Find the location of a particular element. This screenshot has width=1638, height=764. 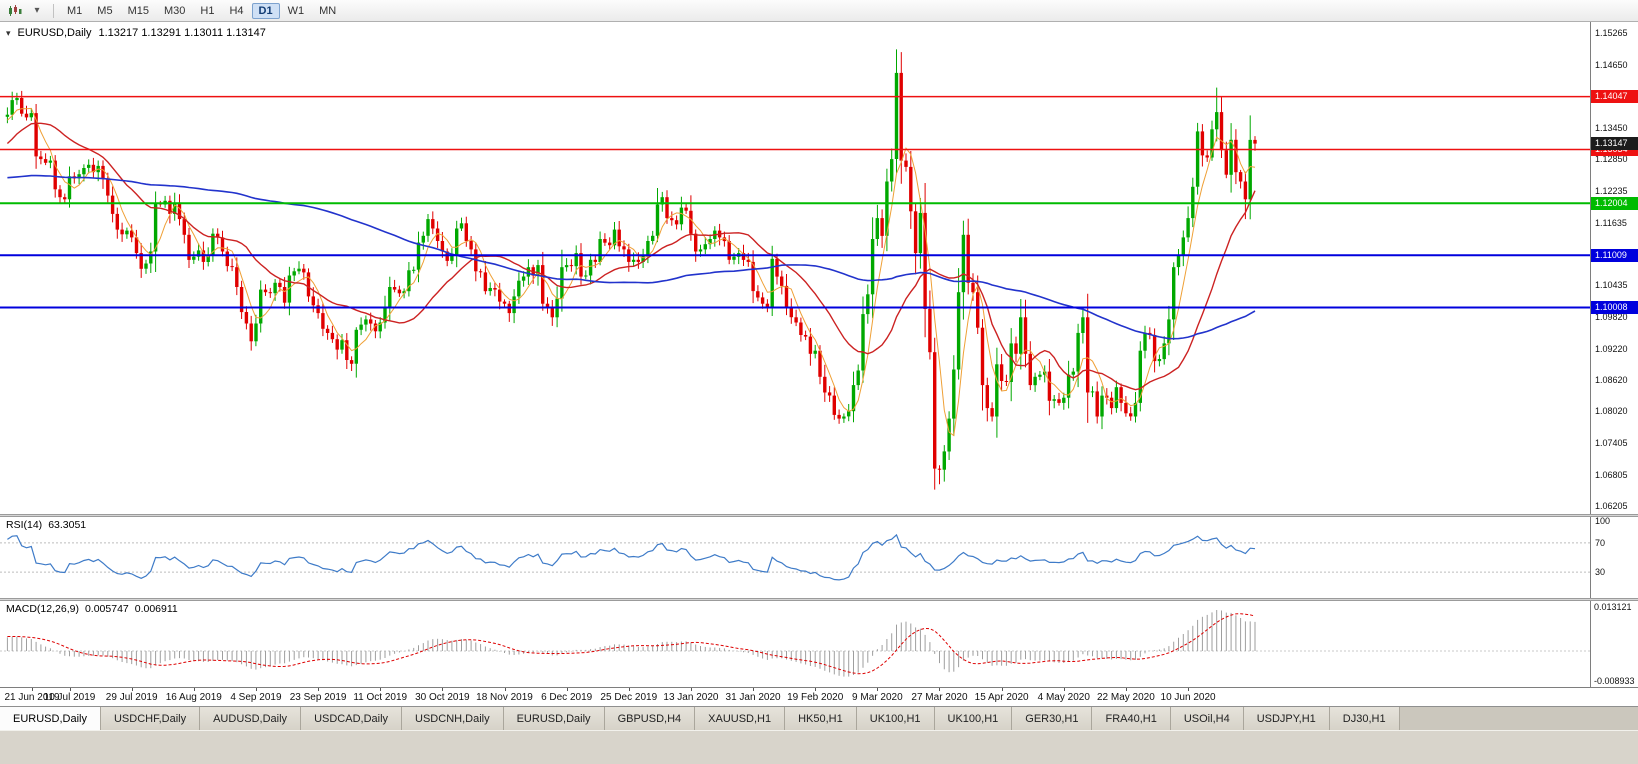

rsi-line is located at coordinates (631, 557).